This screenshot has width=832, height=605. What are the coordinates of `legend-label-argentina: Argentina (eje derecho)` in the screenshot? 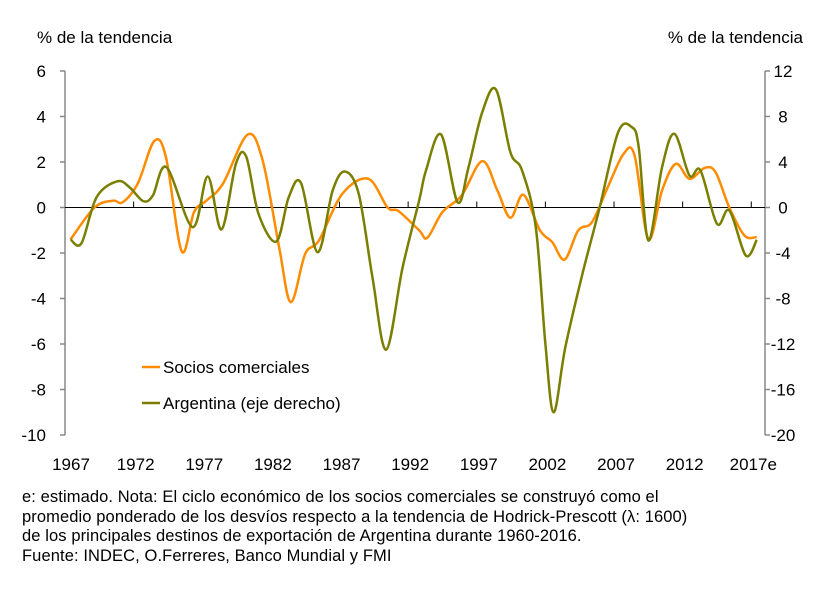 It's located at (252, 403).